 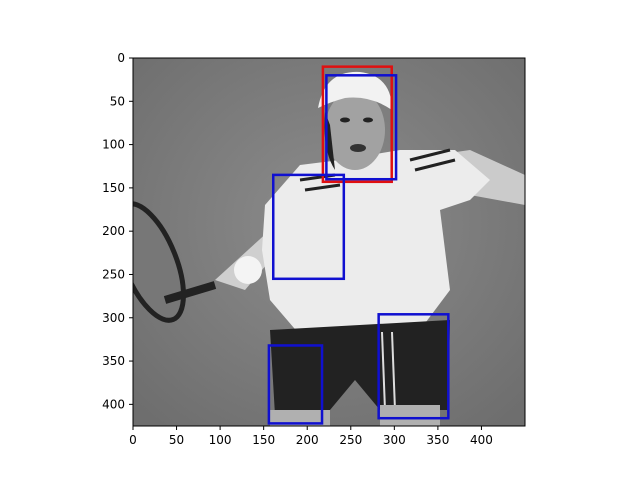 I want to click on left-leg, so click(x=300, y=418).